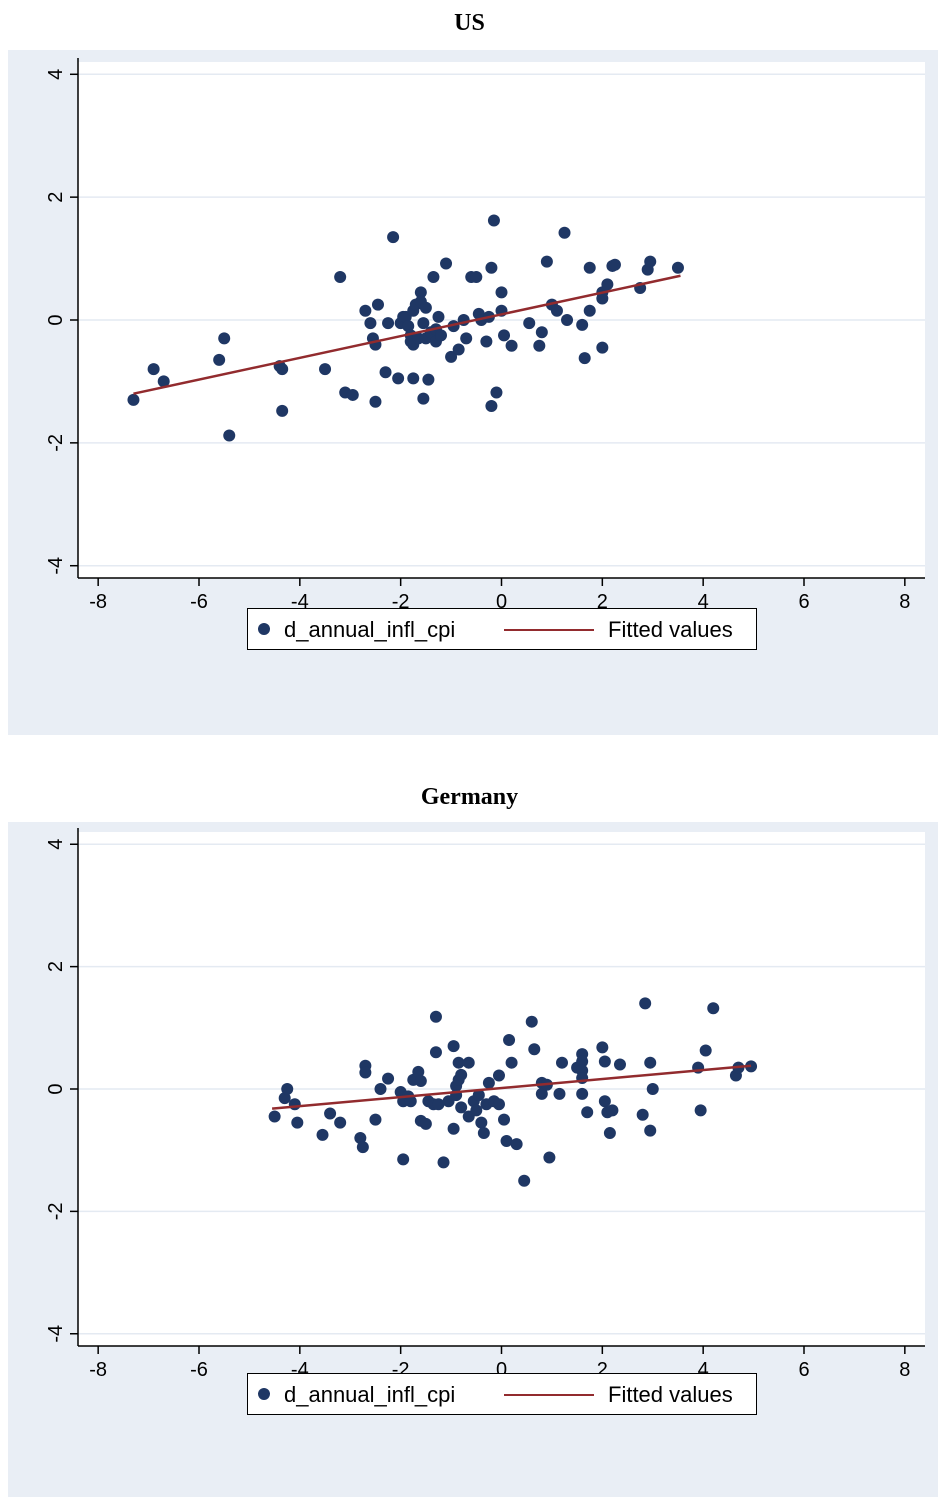 The width and height of the screenshot is (939, 1497). What do you see at coordinates (469, 23) in the screenshot?
I see `chart-title: US` at bounding box center [469, 23].